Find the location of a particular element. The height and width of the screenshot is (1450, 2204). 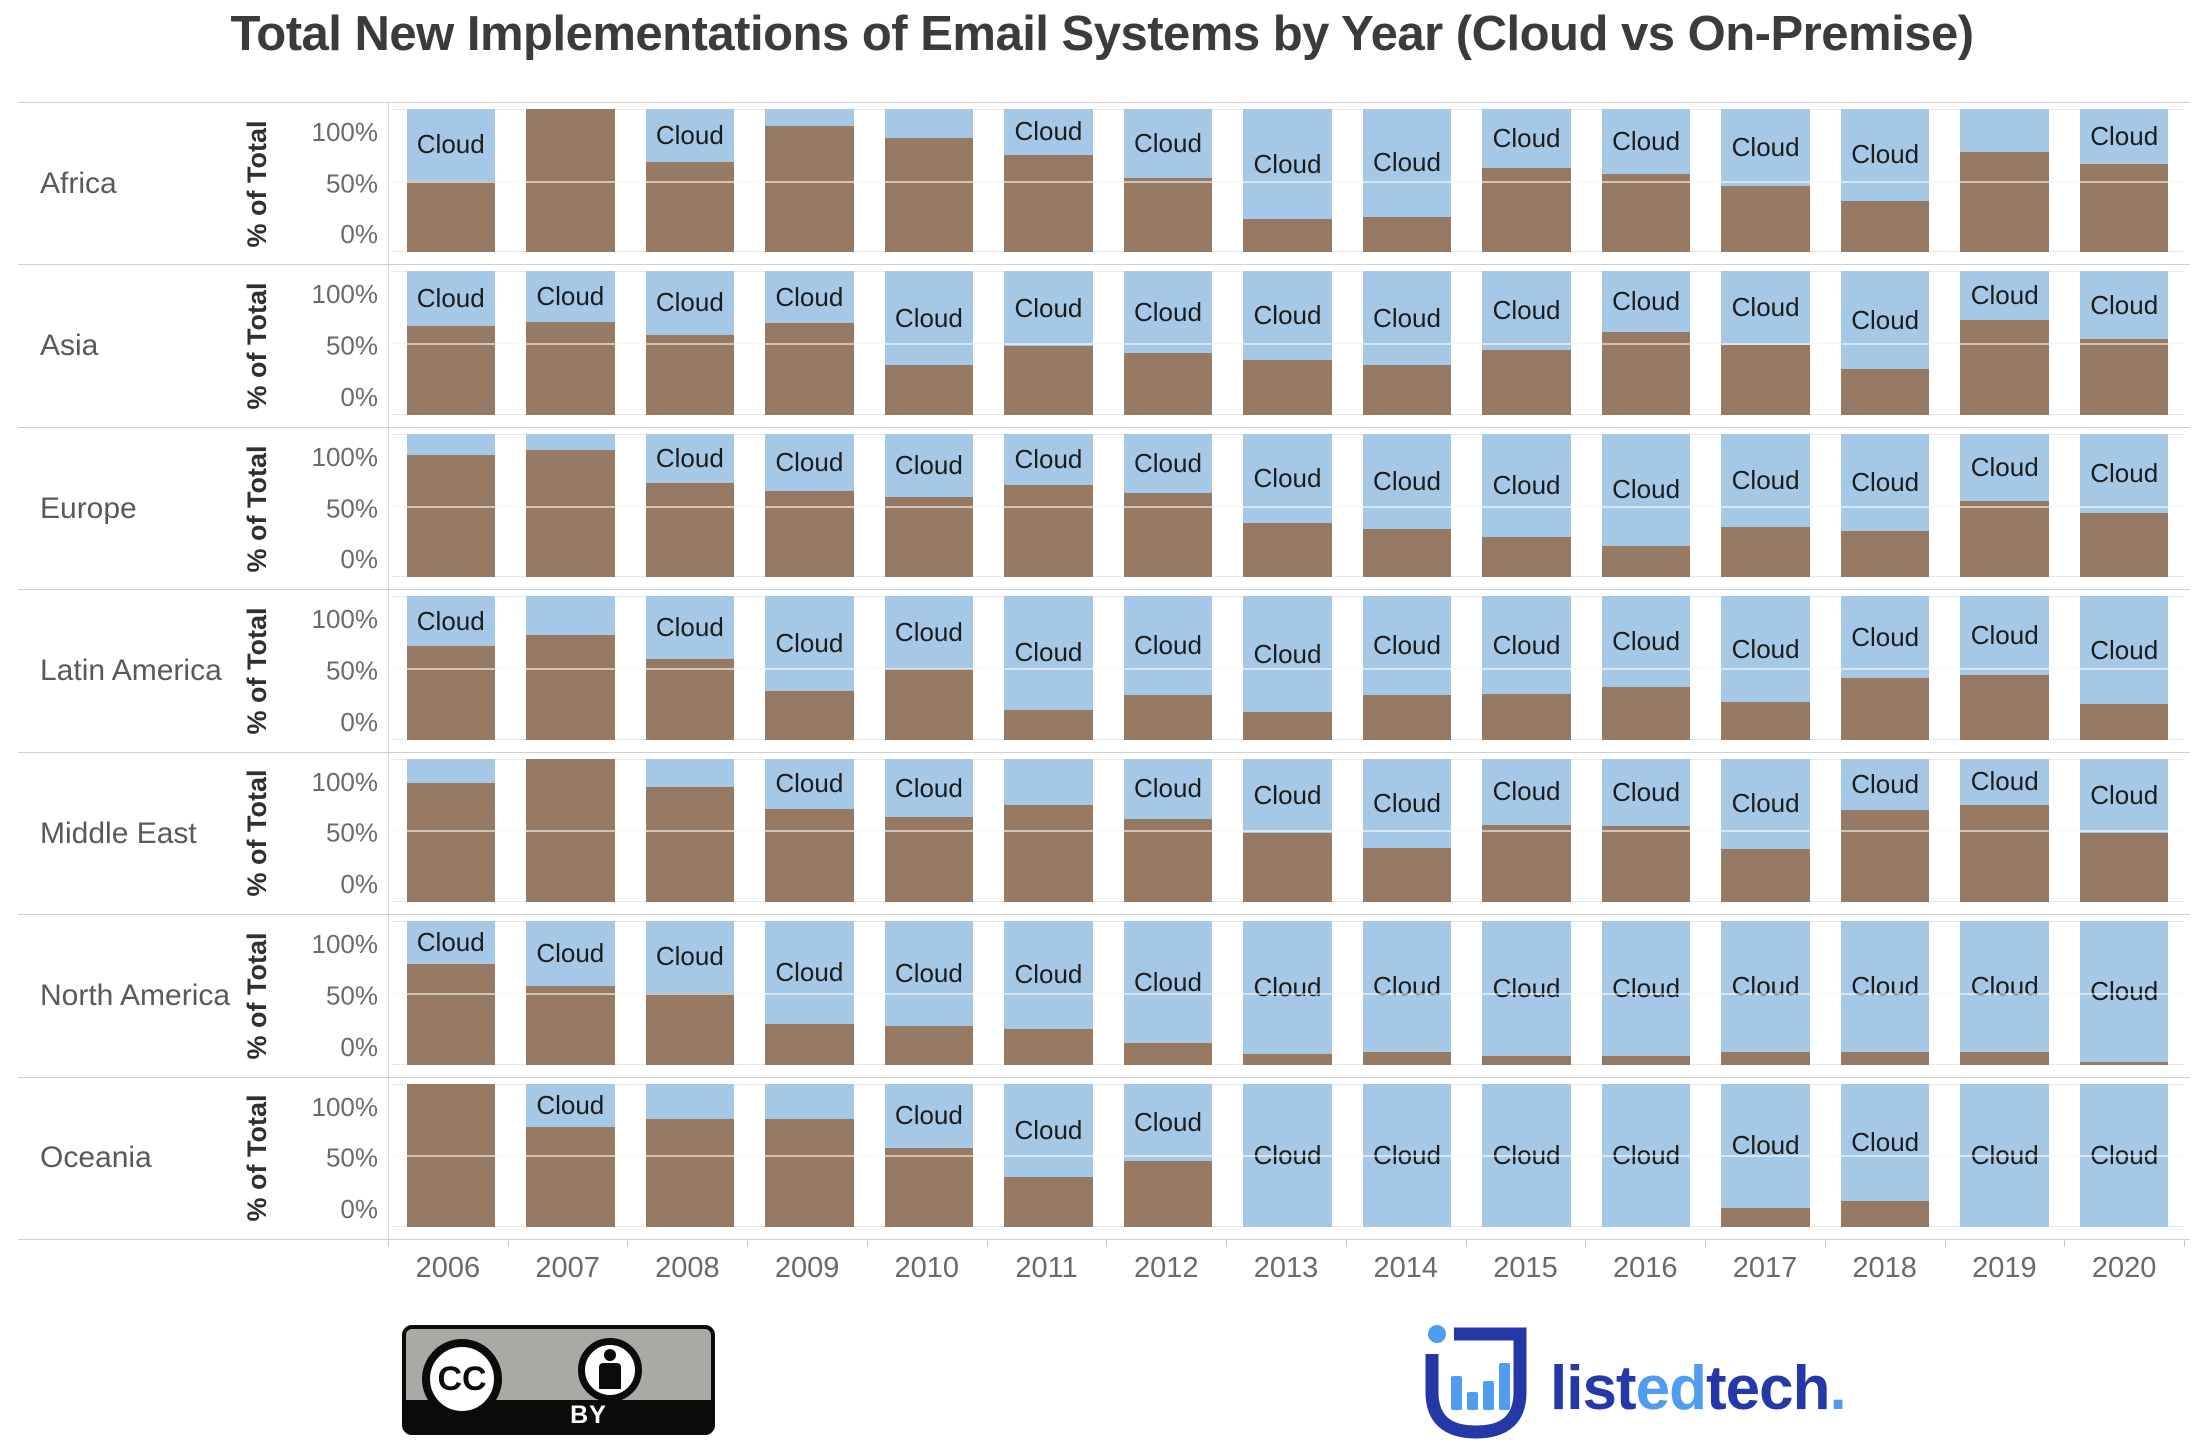

stacked-bar-europe-2013: Cloud is located at coordinates (1287, 505).